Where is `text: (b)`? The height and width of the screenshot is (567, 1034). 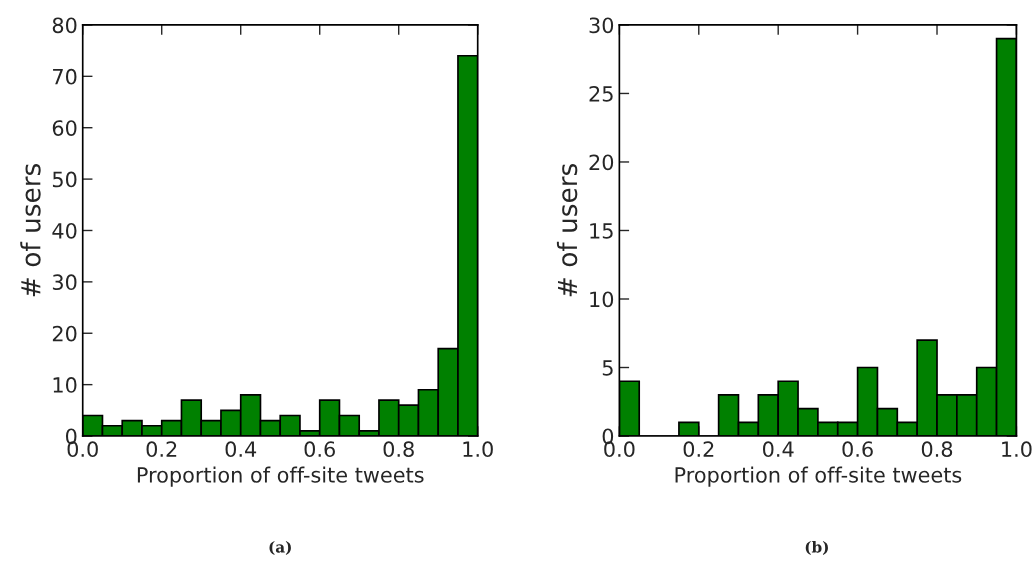 text: (b) is located at coordinates (816, 547).